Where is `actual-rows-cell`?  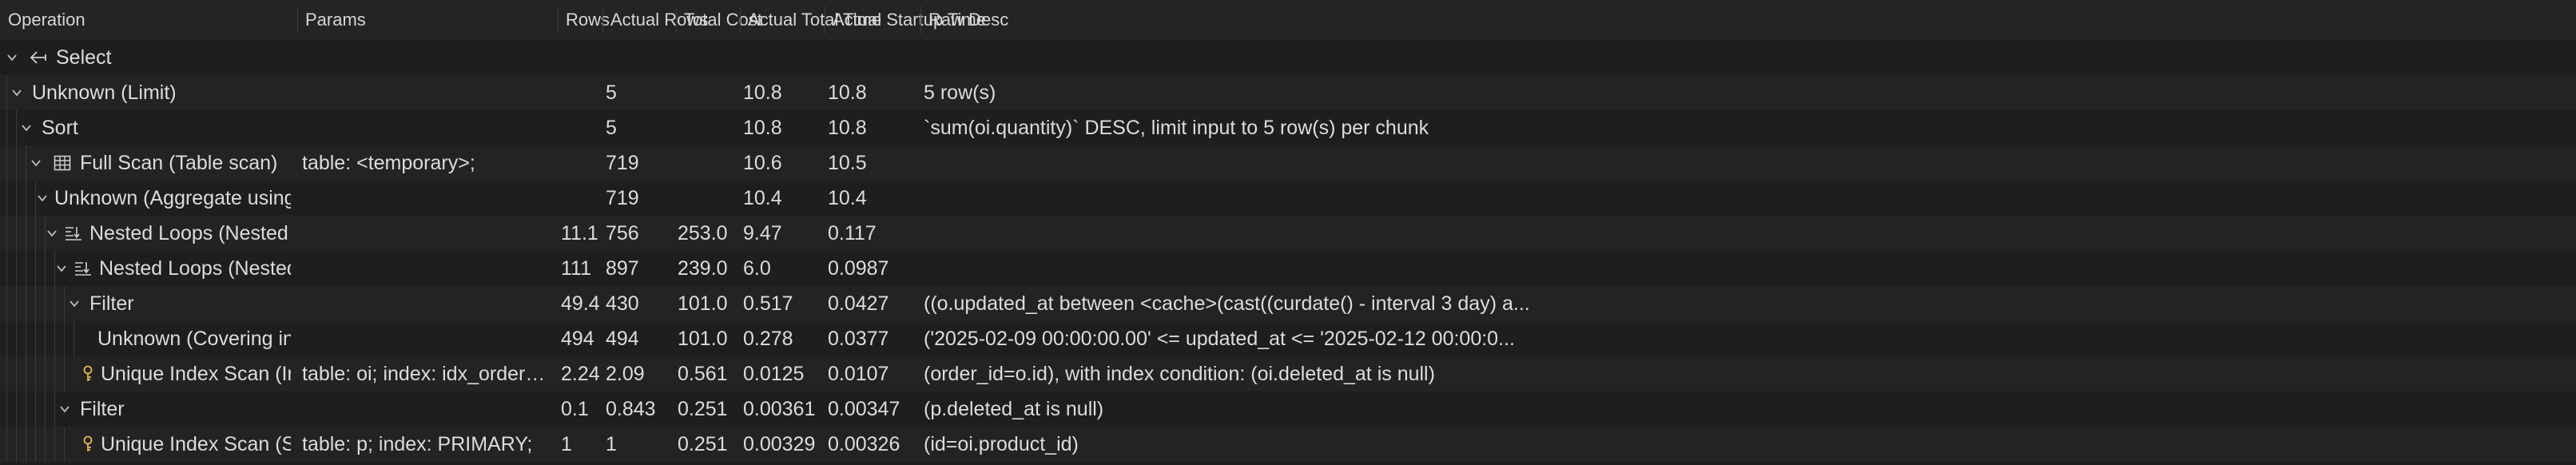 actual-rows-cell is located at coordinates (639, 58).